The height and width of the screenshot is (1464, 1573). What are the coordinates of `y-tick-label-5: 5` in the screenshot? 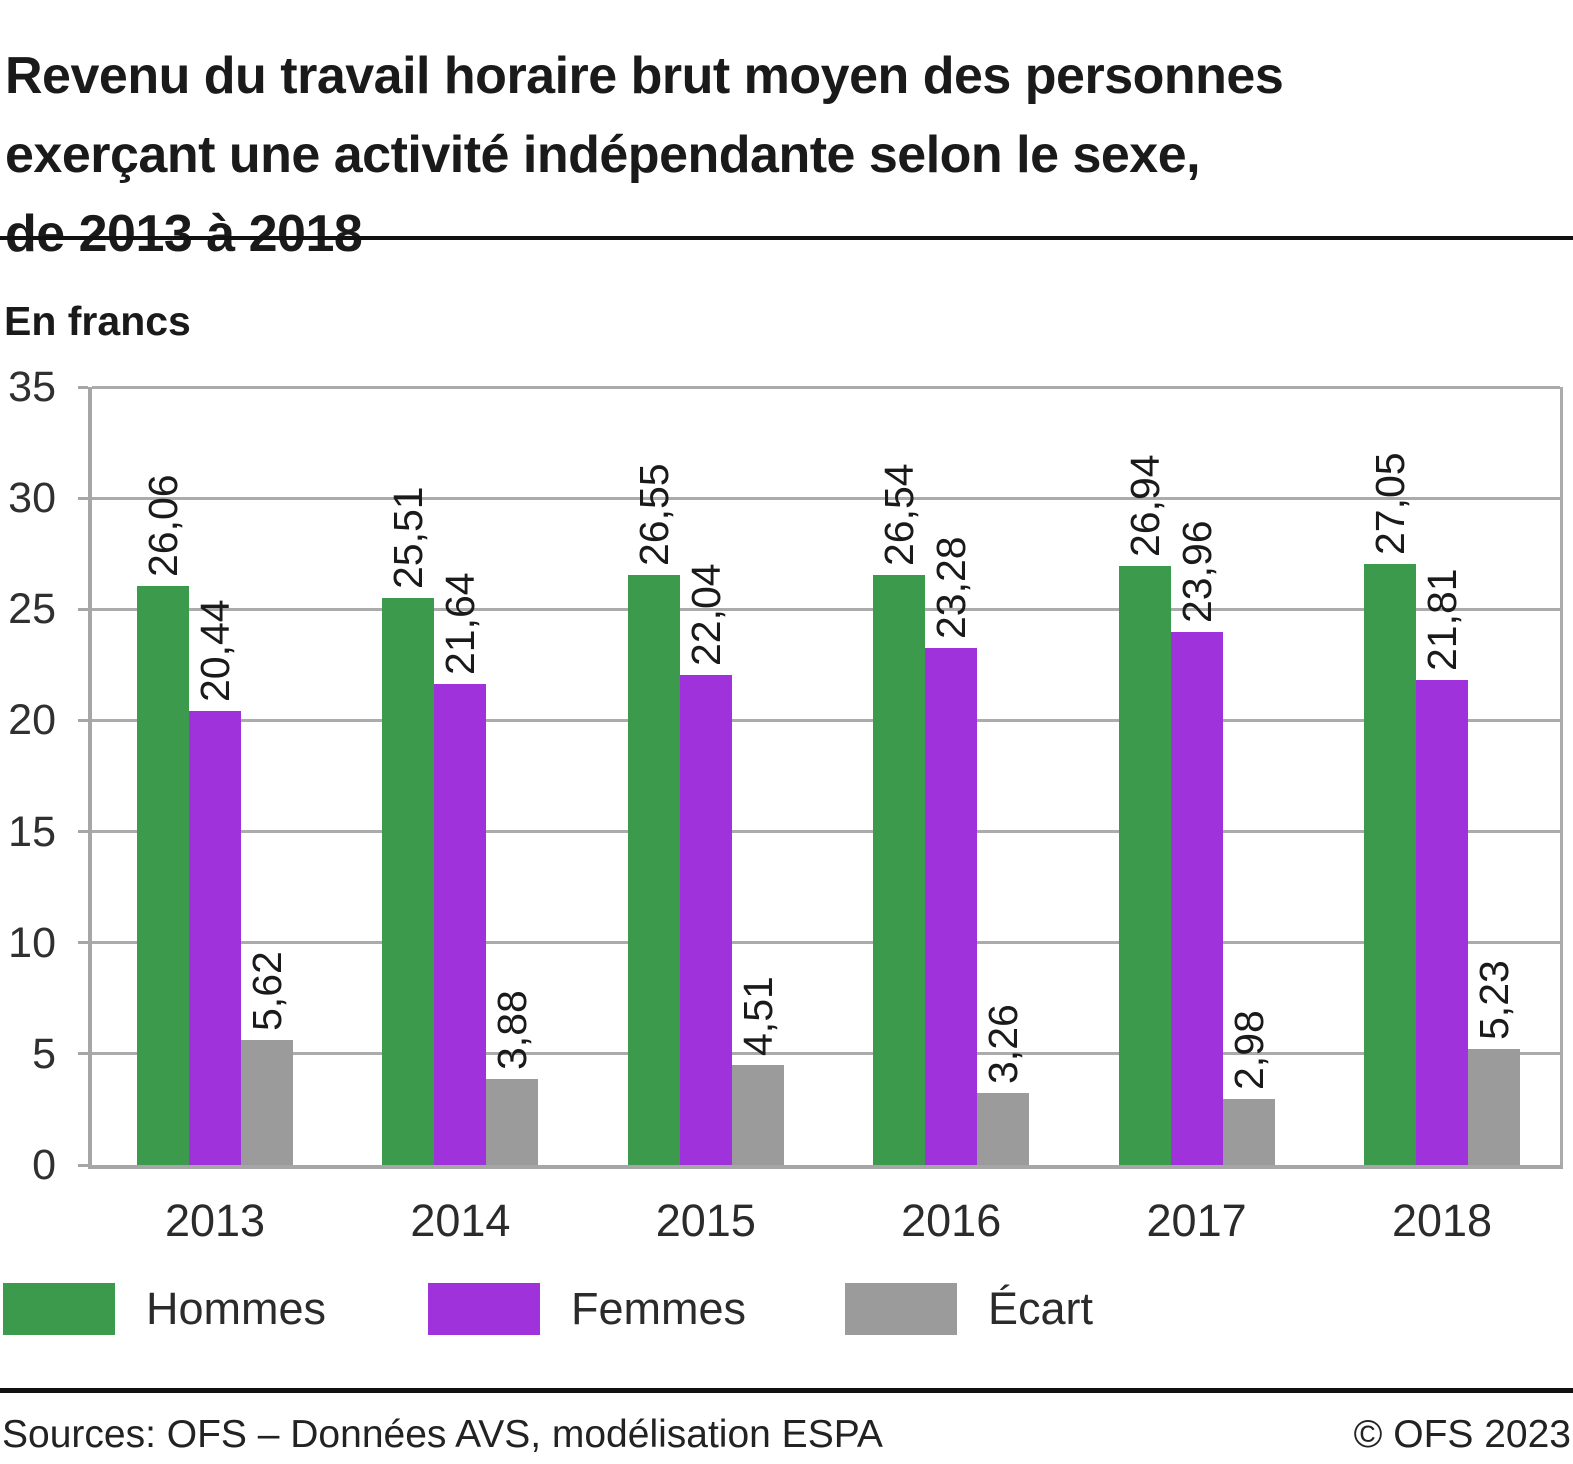 It's located at (44, 1053).